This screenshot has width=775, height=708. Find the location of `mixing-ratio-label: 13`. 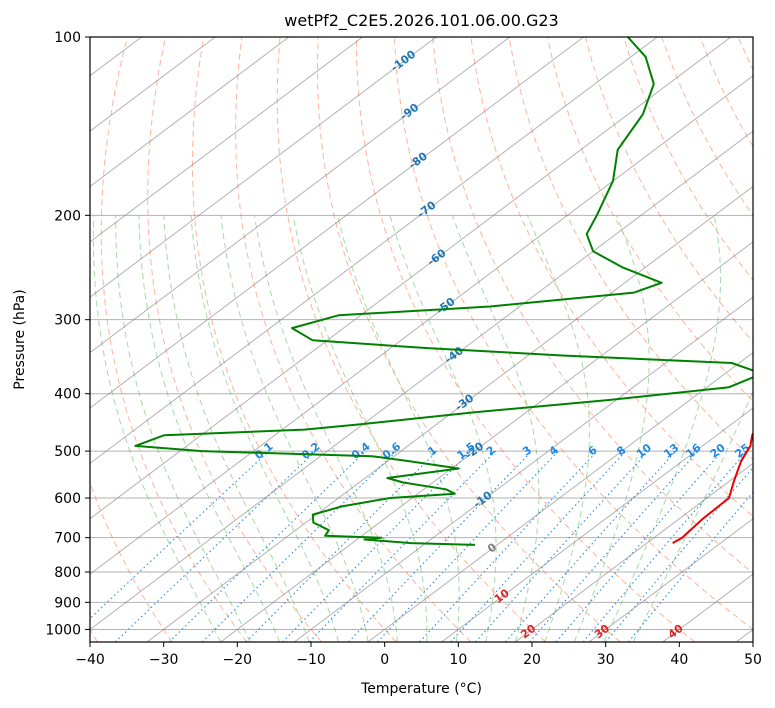

mixing-ratio-label: 13 is located at coordinates (671, 451).